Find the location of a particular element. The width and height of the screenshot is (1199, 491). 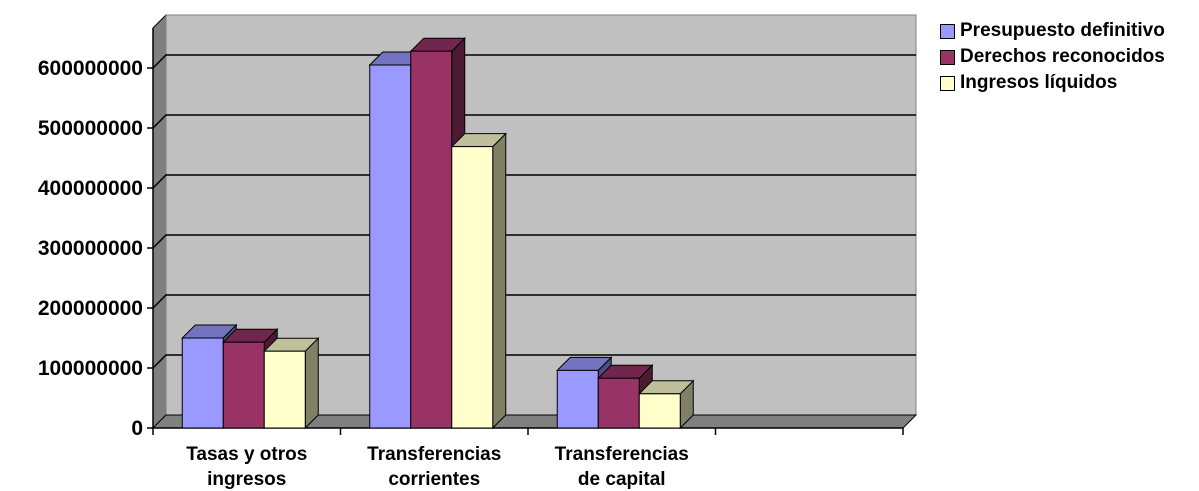

legend-item-presupuesto-definitivo: Presupuesto definitivo is located at coordinates (1052, 31).